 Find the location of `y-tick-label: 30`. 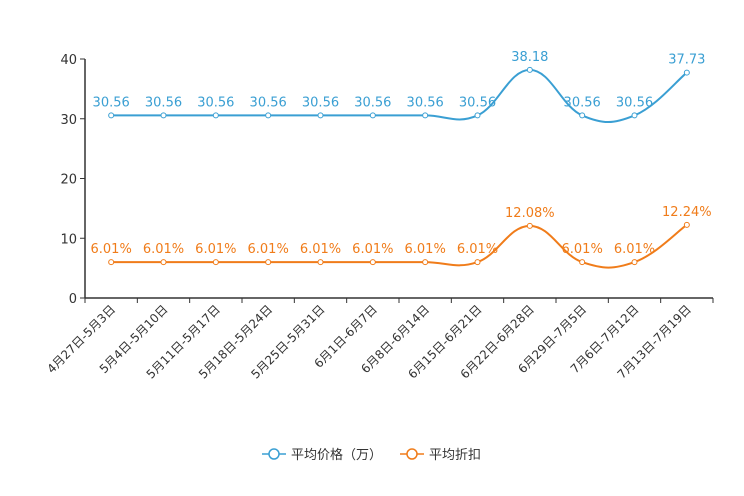

y-tick-label: 30 is located at coordinates (68, 120).